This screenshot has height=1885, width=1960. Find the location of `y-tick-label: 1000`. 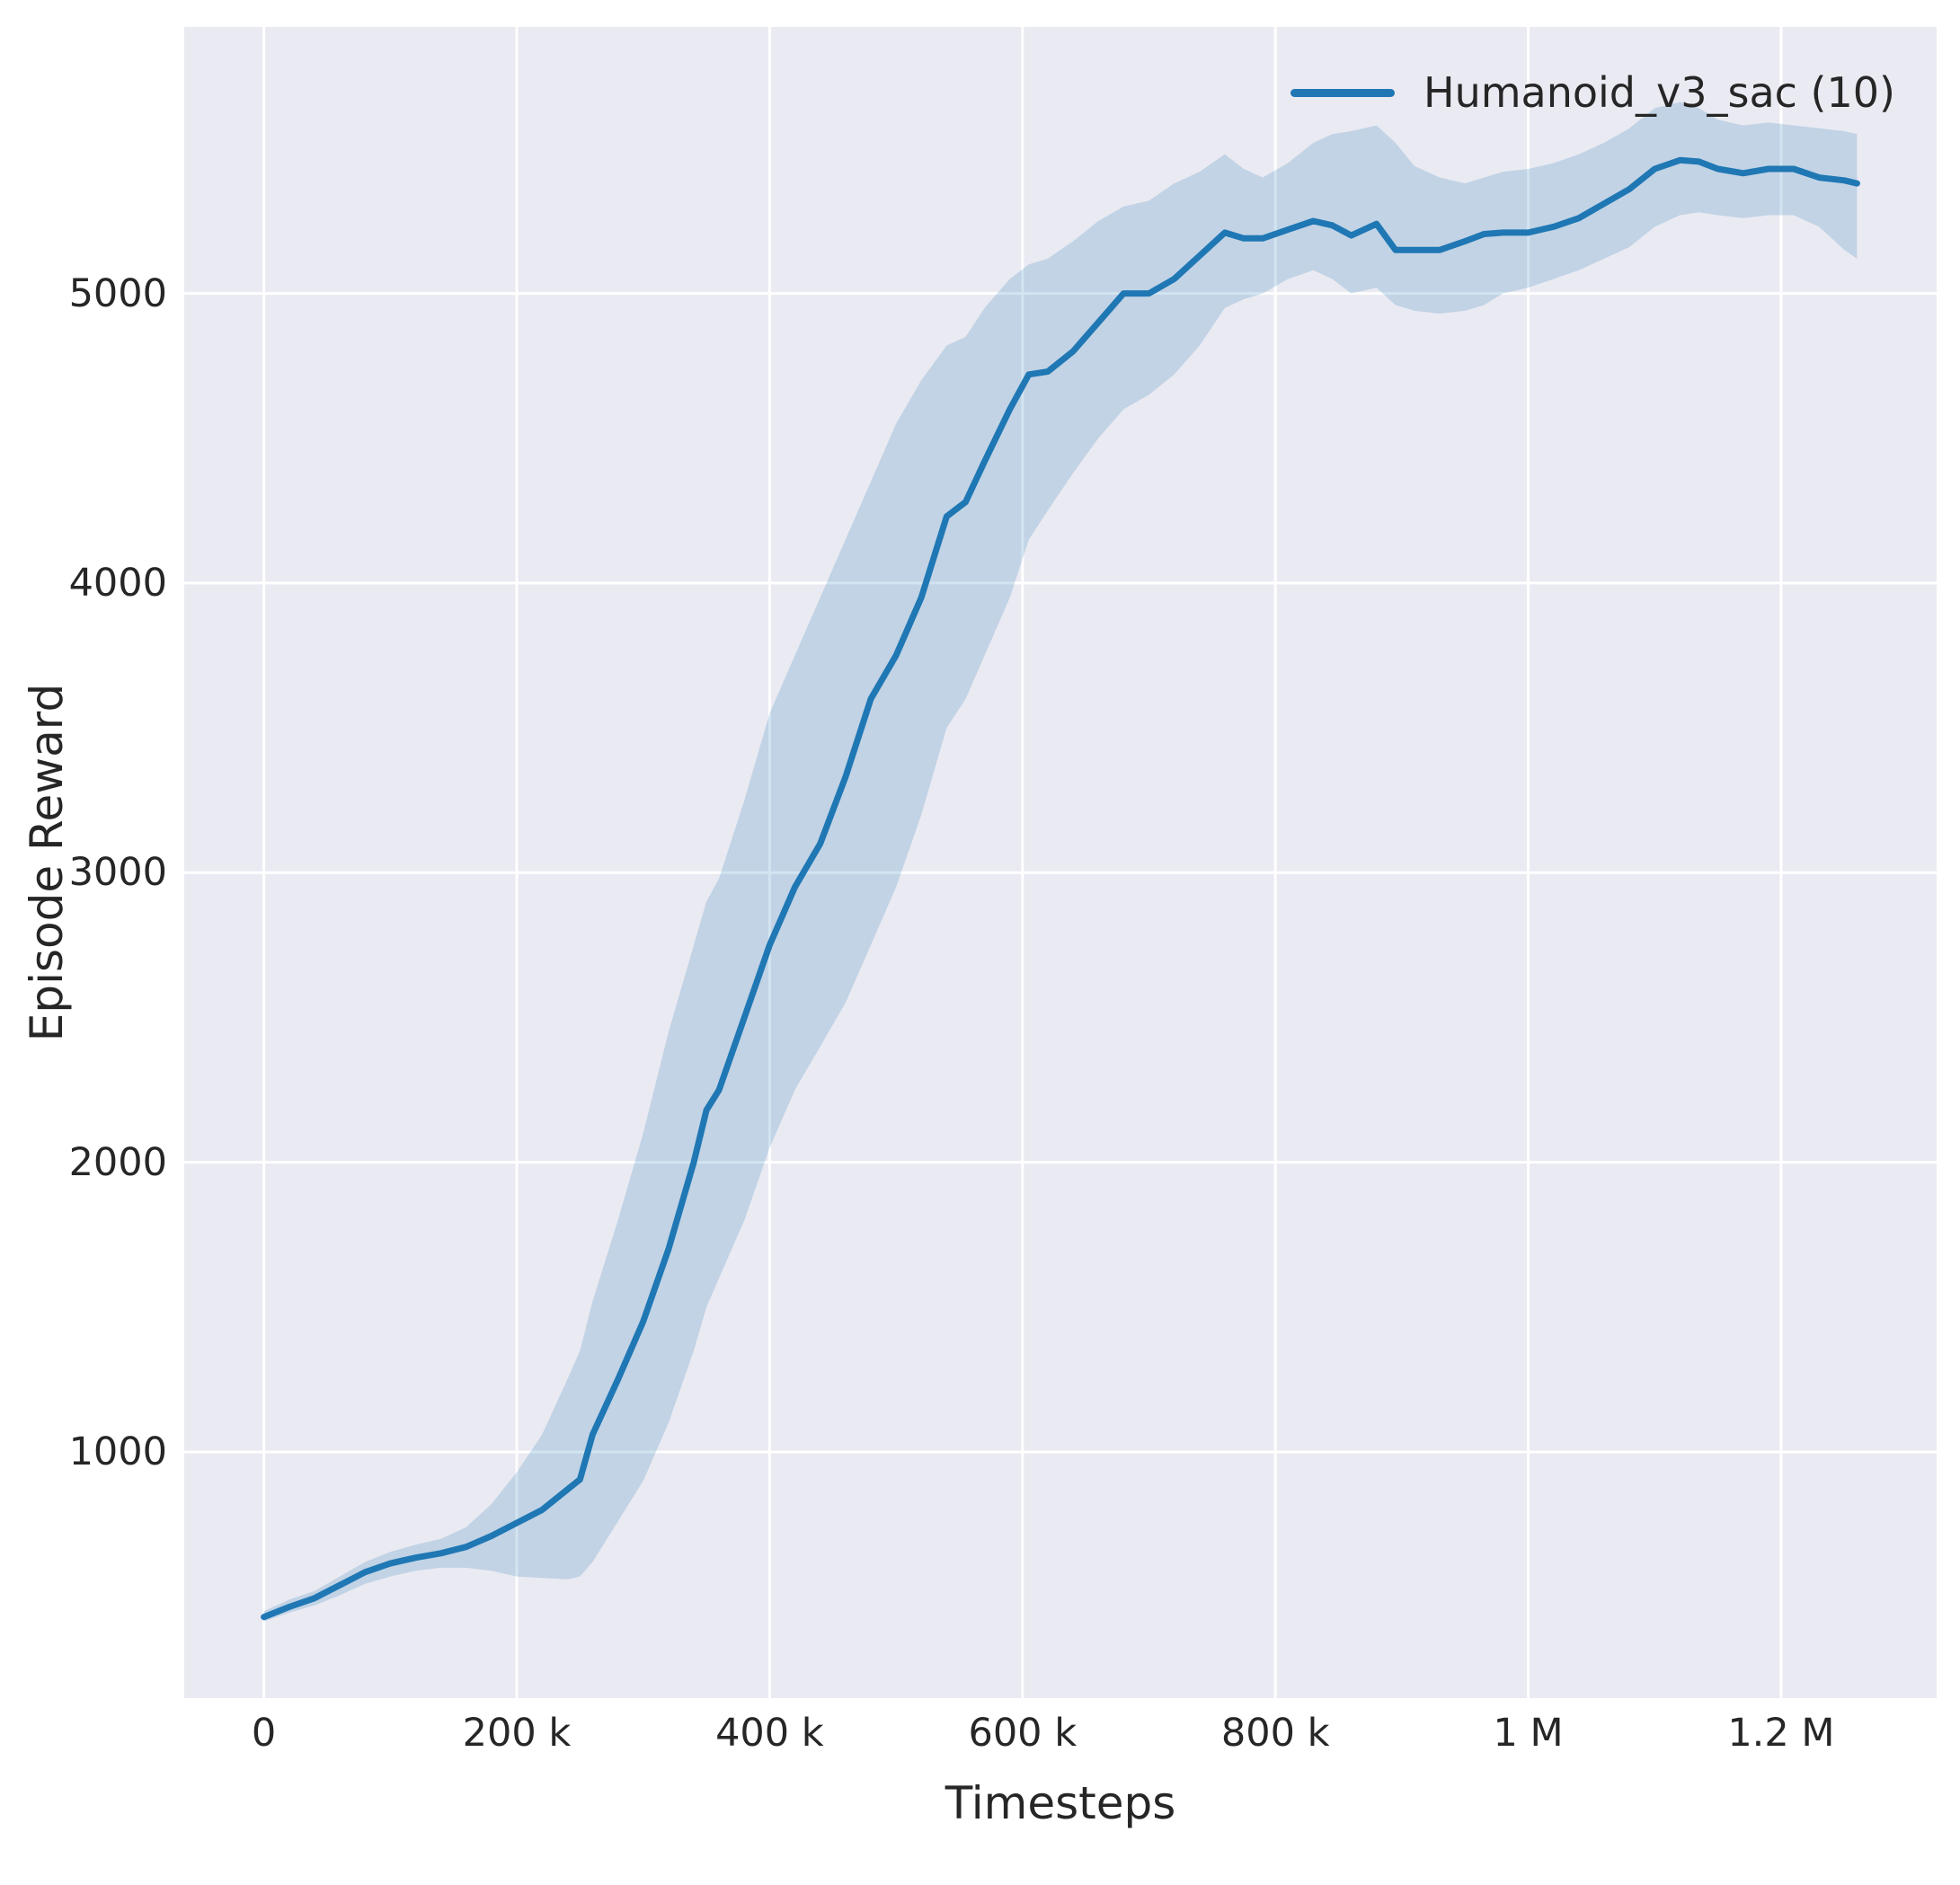

y-tick-label: 1000 is located at coordinates (118, 1451).